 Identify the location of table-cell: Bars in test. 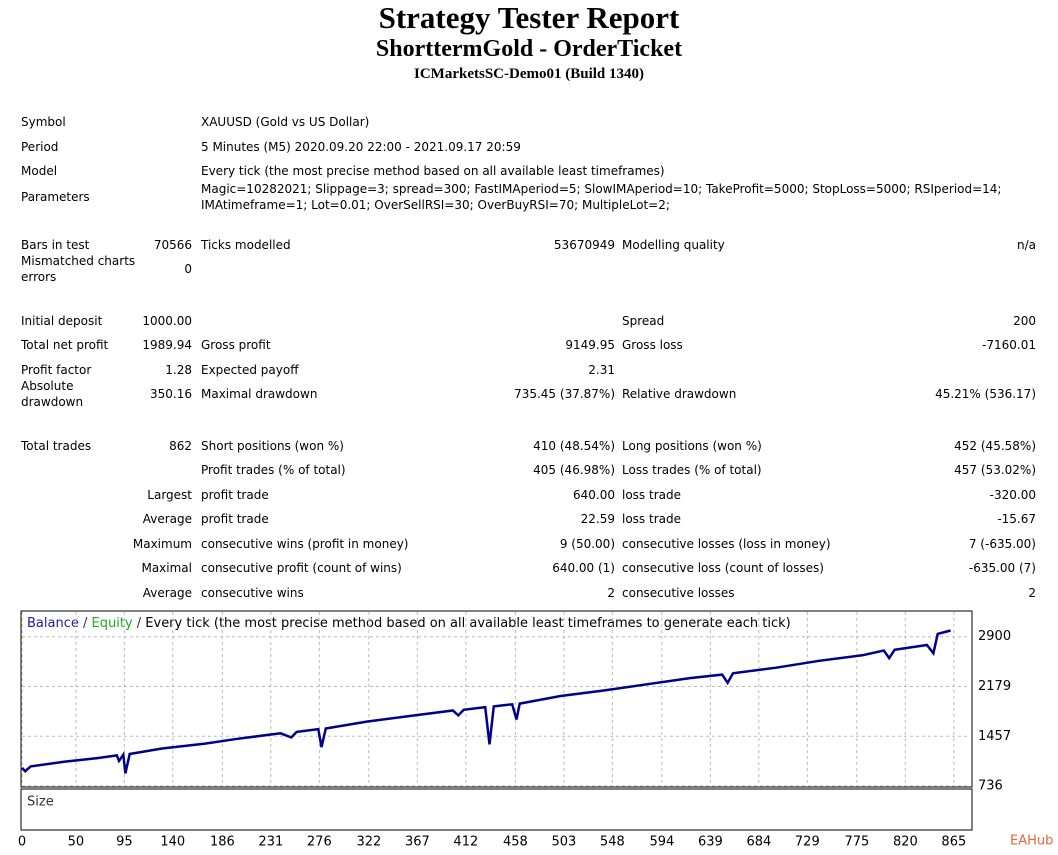
(55, 245).